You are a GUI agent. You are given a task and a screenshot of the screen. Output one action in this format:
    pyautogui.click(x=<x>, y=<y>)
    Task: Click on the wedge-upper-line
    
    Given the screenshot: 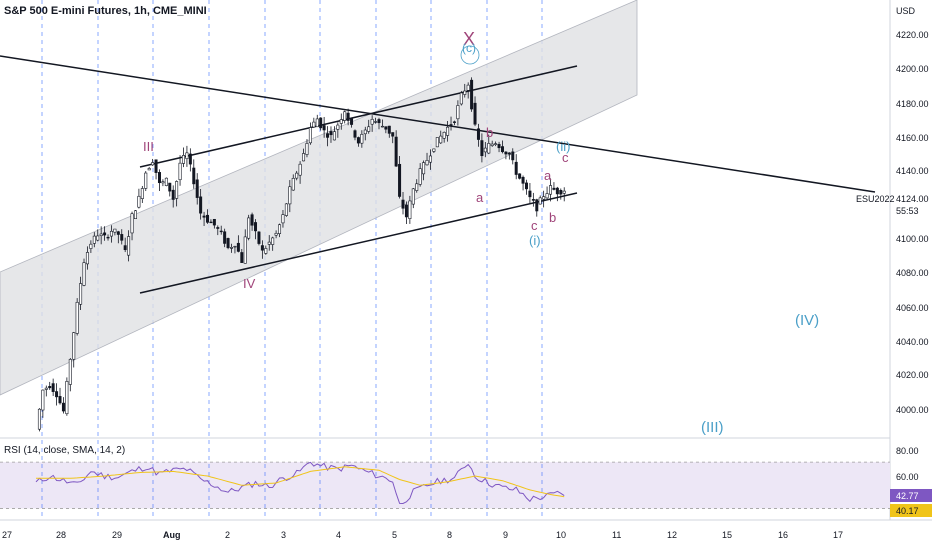 What is the action you would take?
    pyautogui.click(x=358, y=116)
    